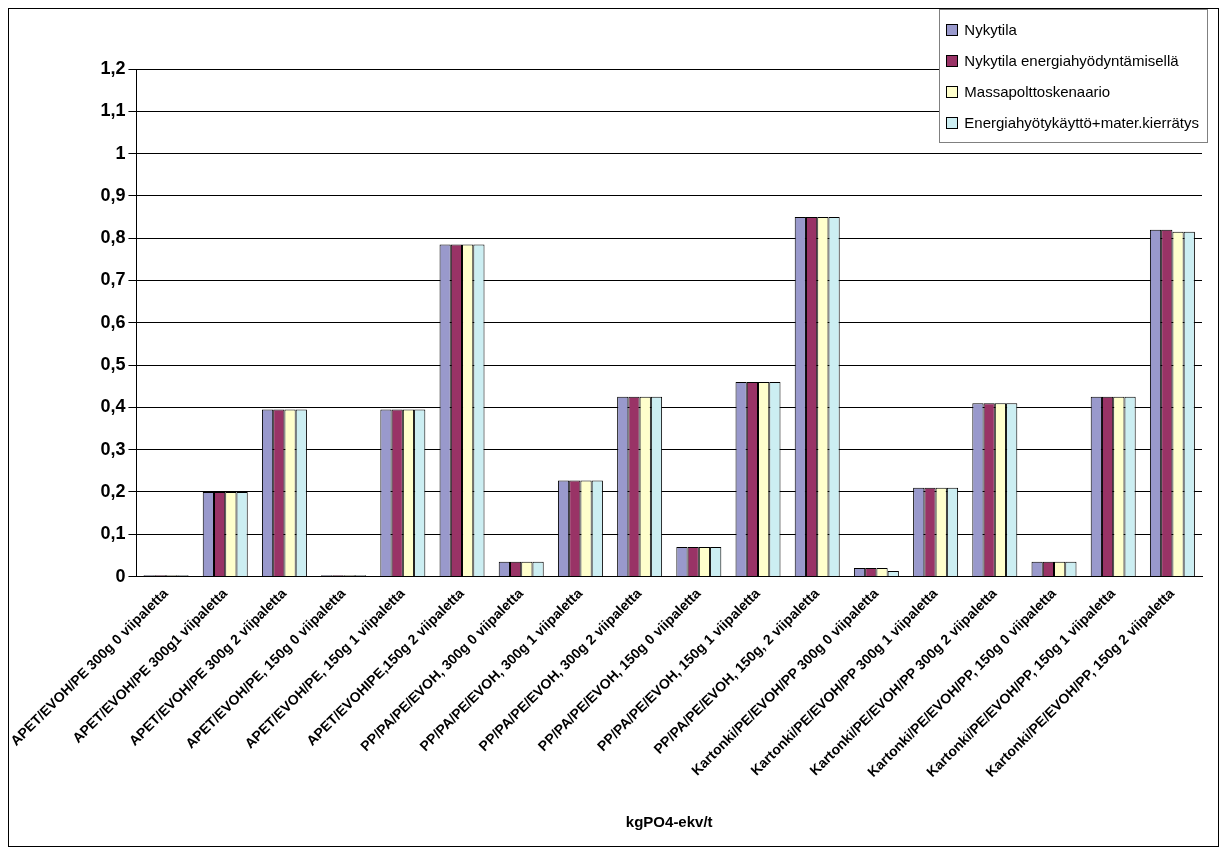 The image size is (1227, 855). What do you see at coordinates (1071, 60) in the screenshot?
I see `legend-label: Nykytila energiahyödyntämisellä` at bounding box center [1071, 60].